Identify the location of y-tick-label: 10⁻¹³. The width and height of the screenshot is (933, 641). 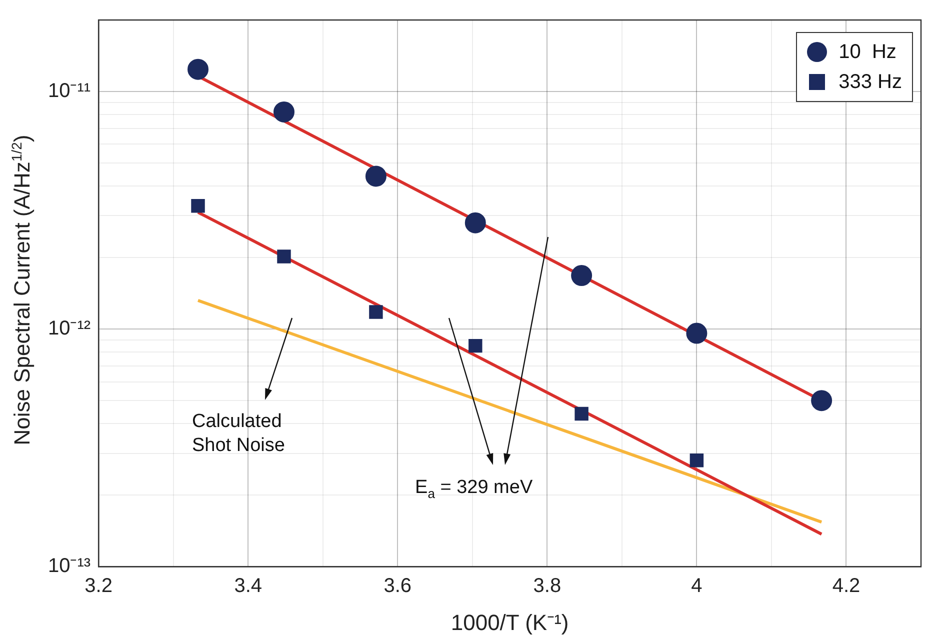
(69, 566).